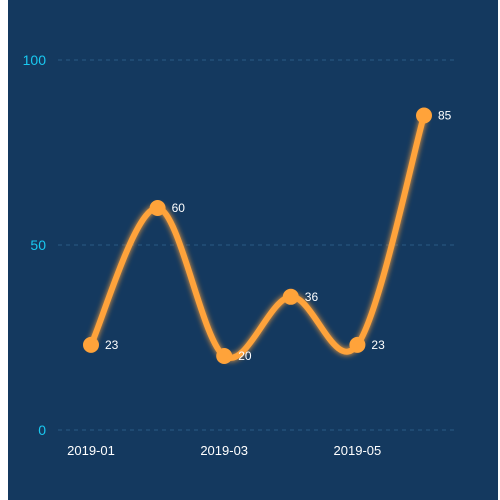  I want to click on x-axis: 2019-01 2019-03 2019-05, so click(224, 450).